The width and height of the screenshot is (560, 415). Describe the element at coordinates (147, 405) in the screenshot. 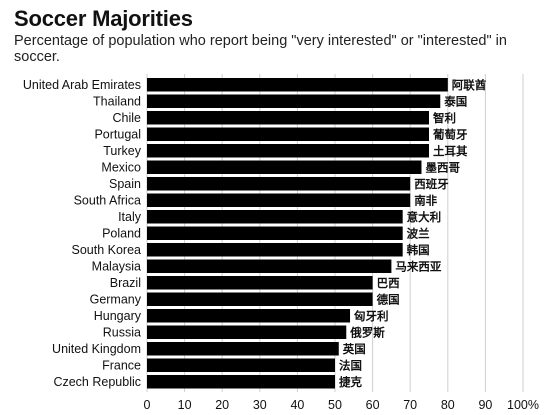

I see `x-tick-label: 0` at that location.